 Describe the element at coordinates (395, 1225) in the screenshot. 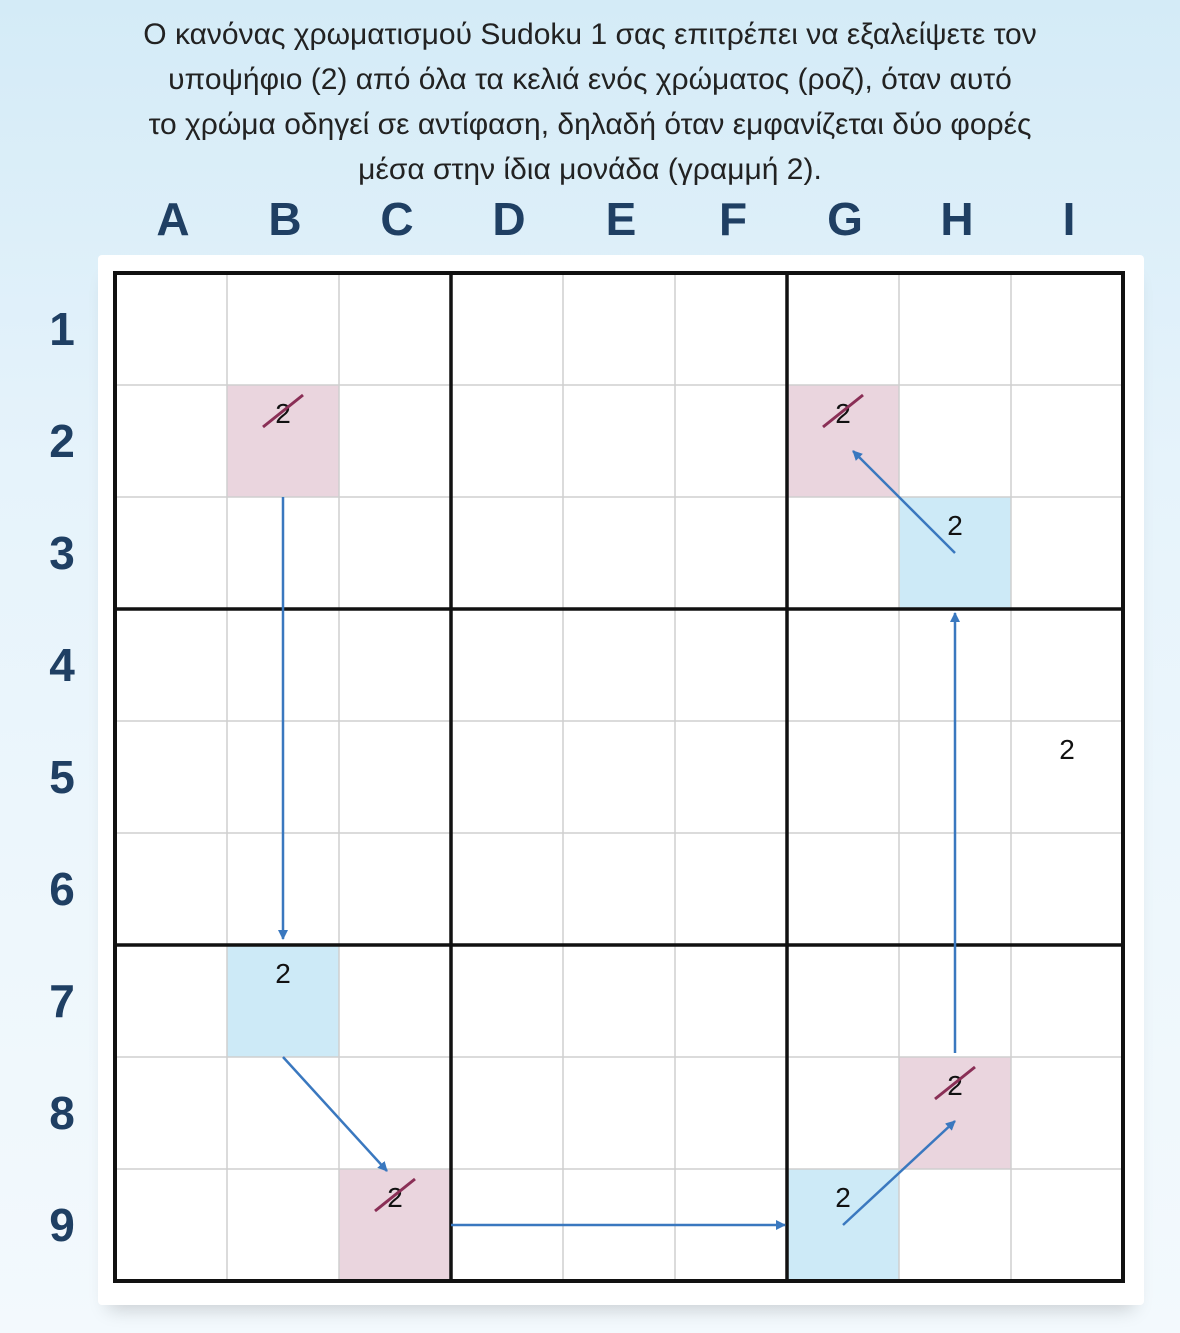

I see `cell-highlight-c9` at that location.